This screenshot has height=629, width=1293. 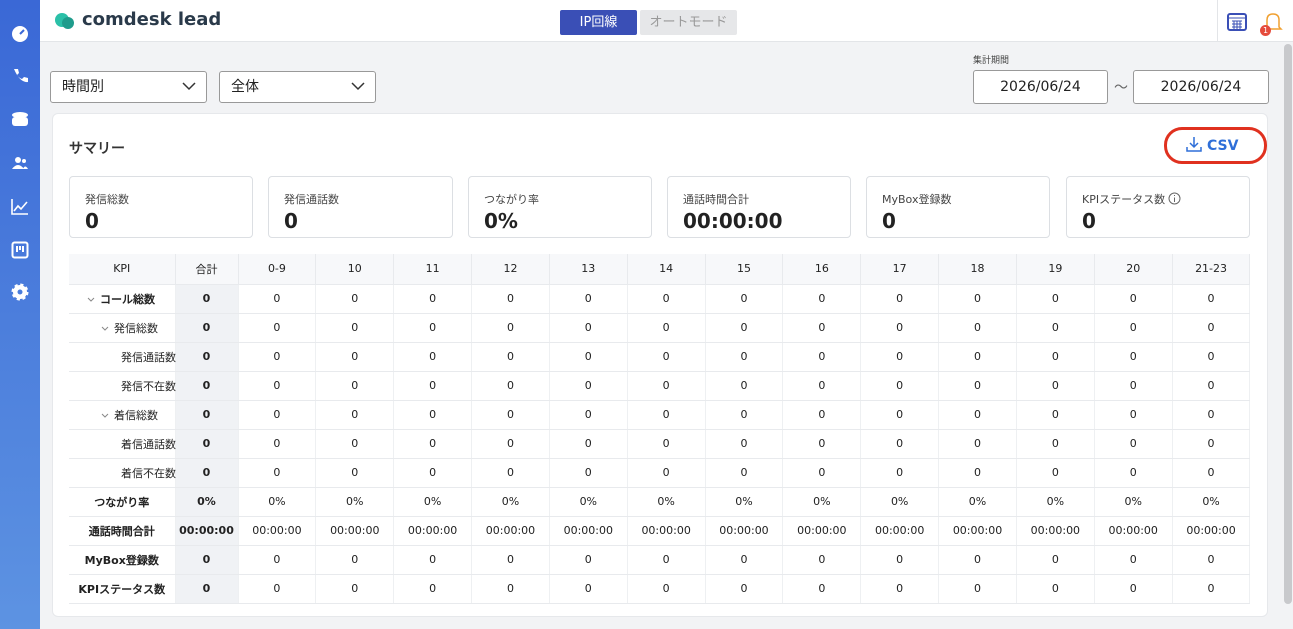 What do you see at coordinates (598, 22) in the screenshot?
I see `tab: IP回線` at bounding box center [598, 22].